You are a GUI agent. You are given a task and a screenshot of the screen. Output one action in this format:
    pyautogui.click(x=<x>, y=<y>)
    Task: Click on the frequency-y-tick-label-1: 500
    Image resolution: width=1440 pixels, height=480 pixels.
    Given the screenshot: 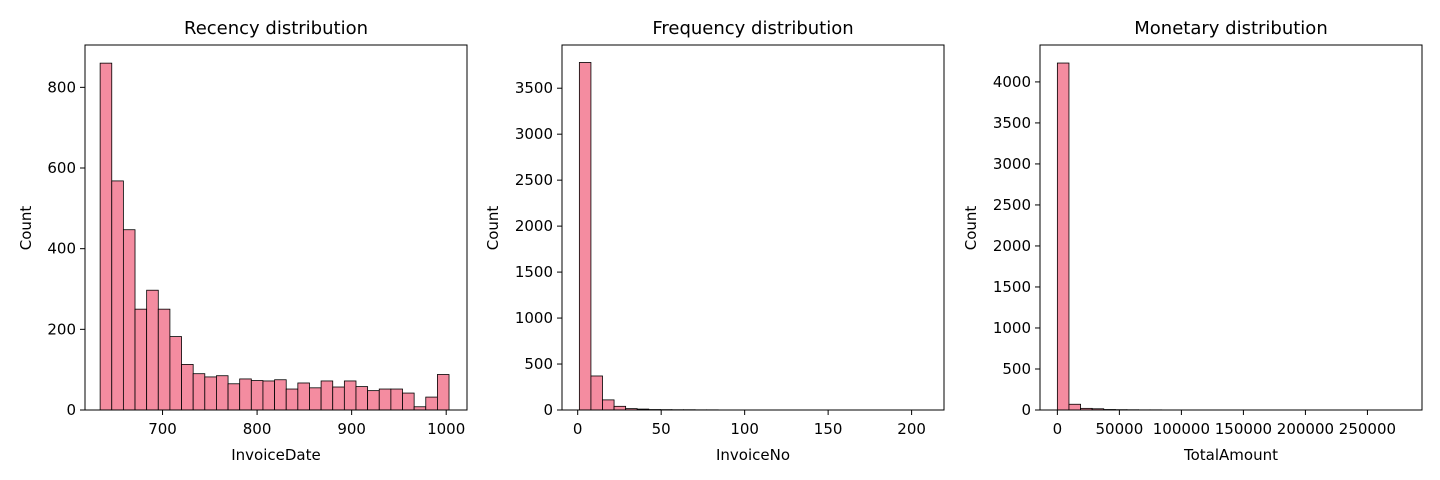 What is the action you would take?
    pyautogui.click(x=538, y=364)
    